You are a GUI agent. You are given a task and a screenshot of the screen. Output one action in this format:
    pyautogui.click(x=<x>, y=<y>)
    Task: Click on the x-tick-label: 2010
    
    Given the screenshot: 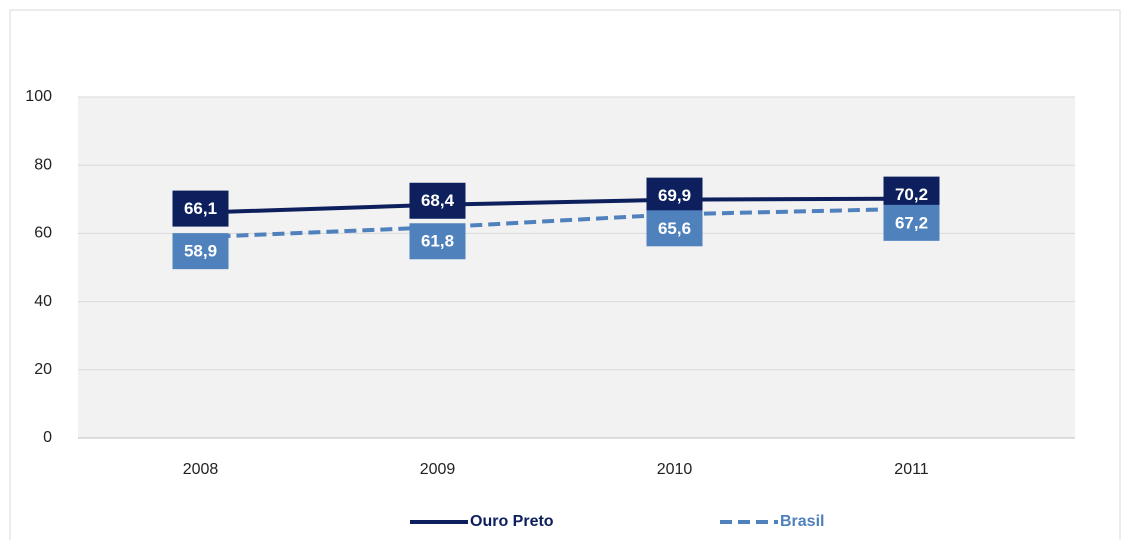 What is the action you would take?
    pyautogui.click(x=675, y=469)
    